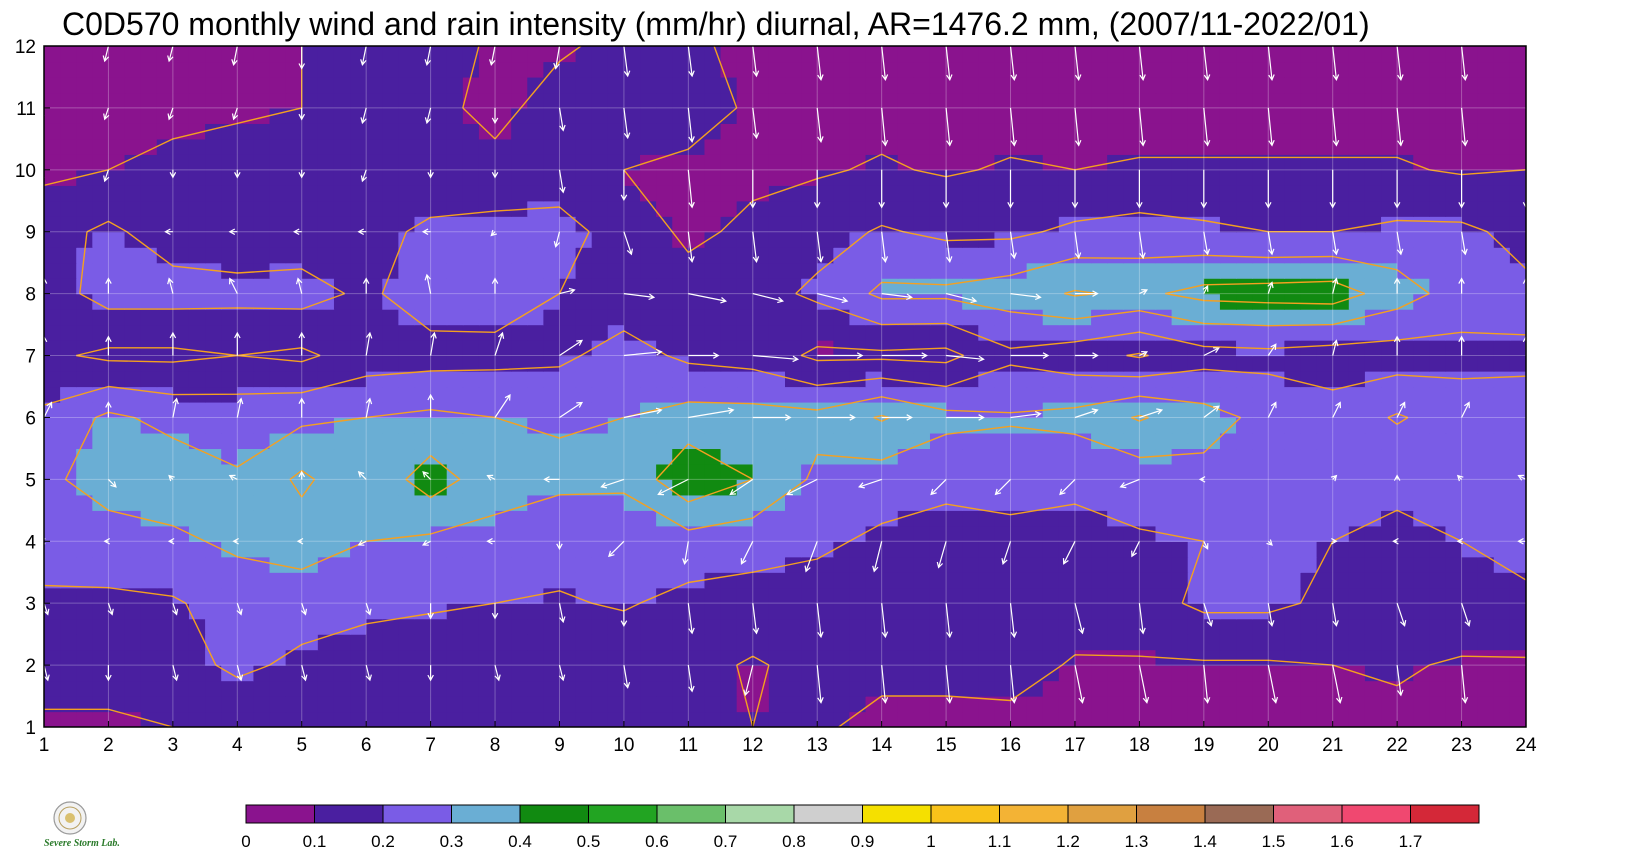 The image size is (1640, 860). I want to click on colorbar-tick-label: 0.5, so click(589, 841).